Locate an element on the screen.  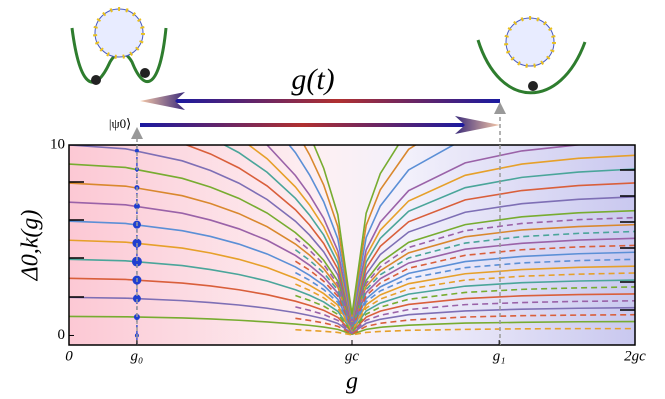
x-tick-label: g₁ is located at coordinates (499, 356).